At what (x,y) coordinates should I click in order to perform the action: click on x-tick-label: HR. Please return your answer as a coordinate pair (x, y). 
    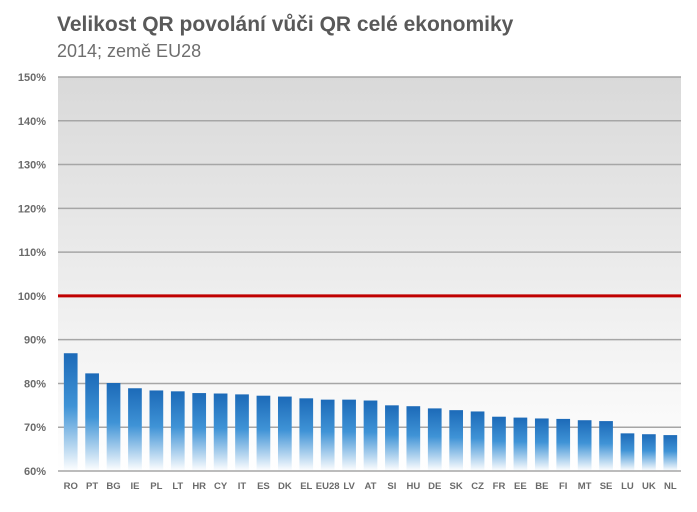
    Looking at the image, I should click on (199, 486).